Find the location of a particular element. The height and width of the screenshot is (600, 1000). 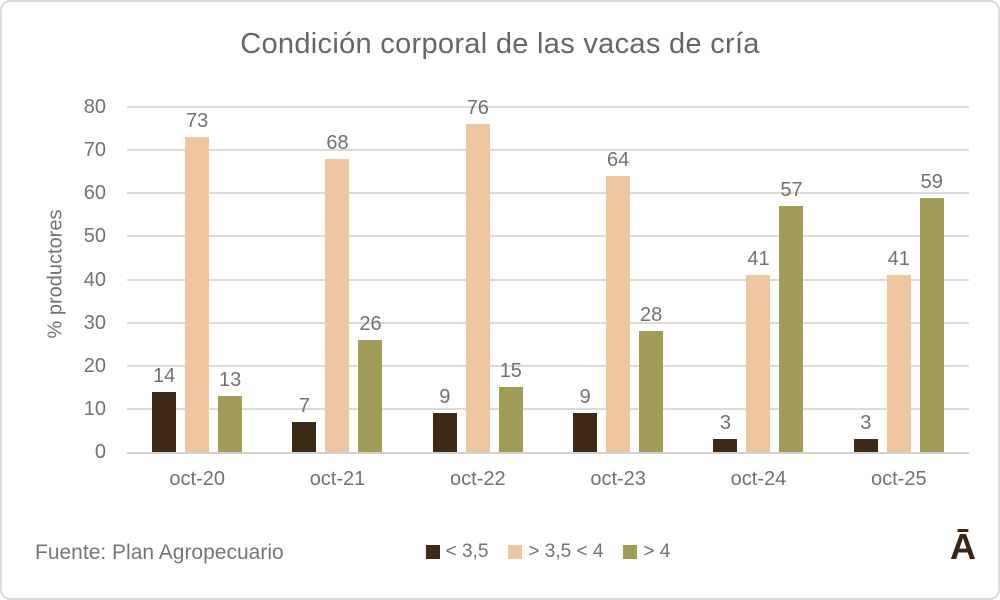

bar-group-oct-22: 9 76 15 is located at coordinates (478, 274).